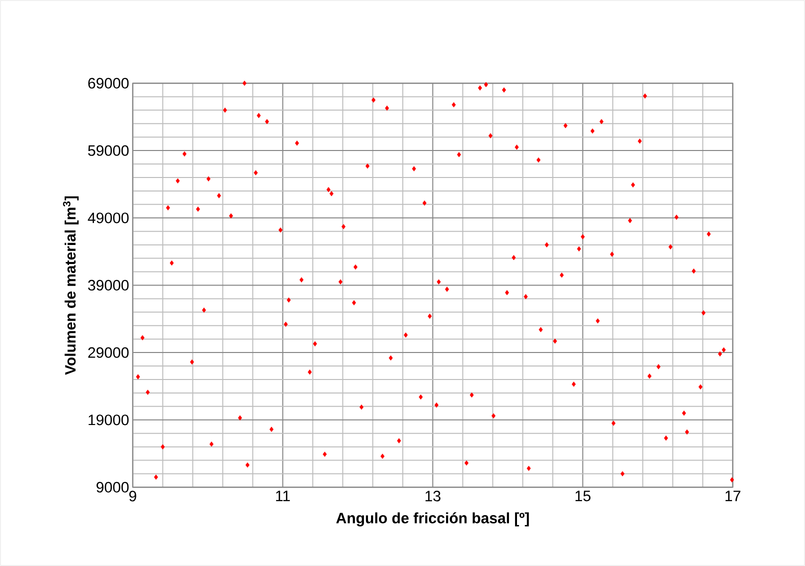 Image resolution: width=805 pixels, height=566 pixels. Describe the element at coordinates (433, 496) in the screenshot. I see `x-tick-label: 13` at that location.